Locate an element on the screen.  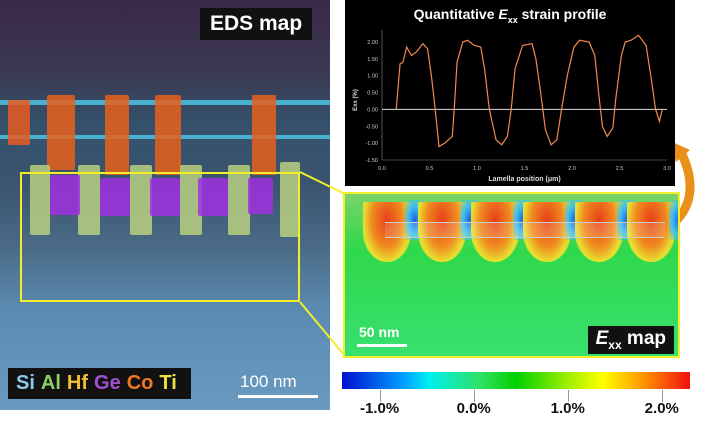
x-tick-label: 2.5 is located at coordinates (620, 169).